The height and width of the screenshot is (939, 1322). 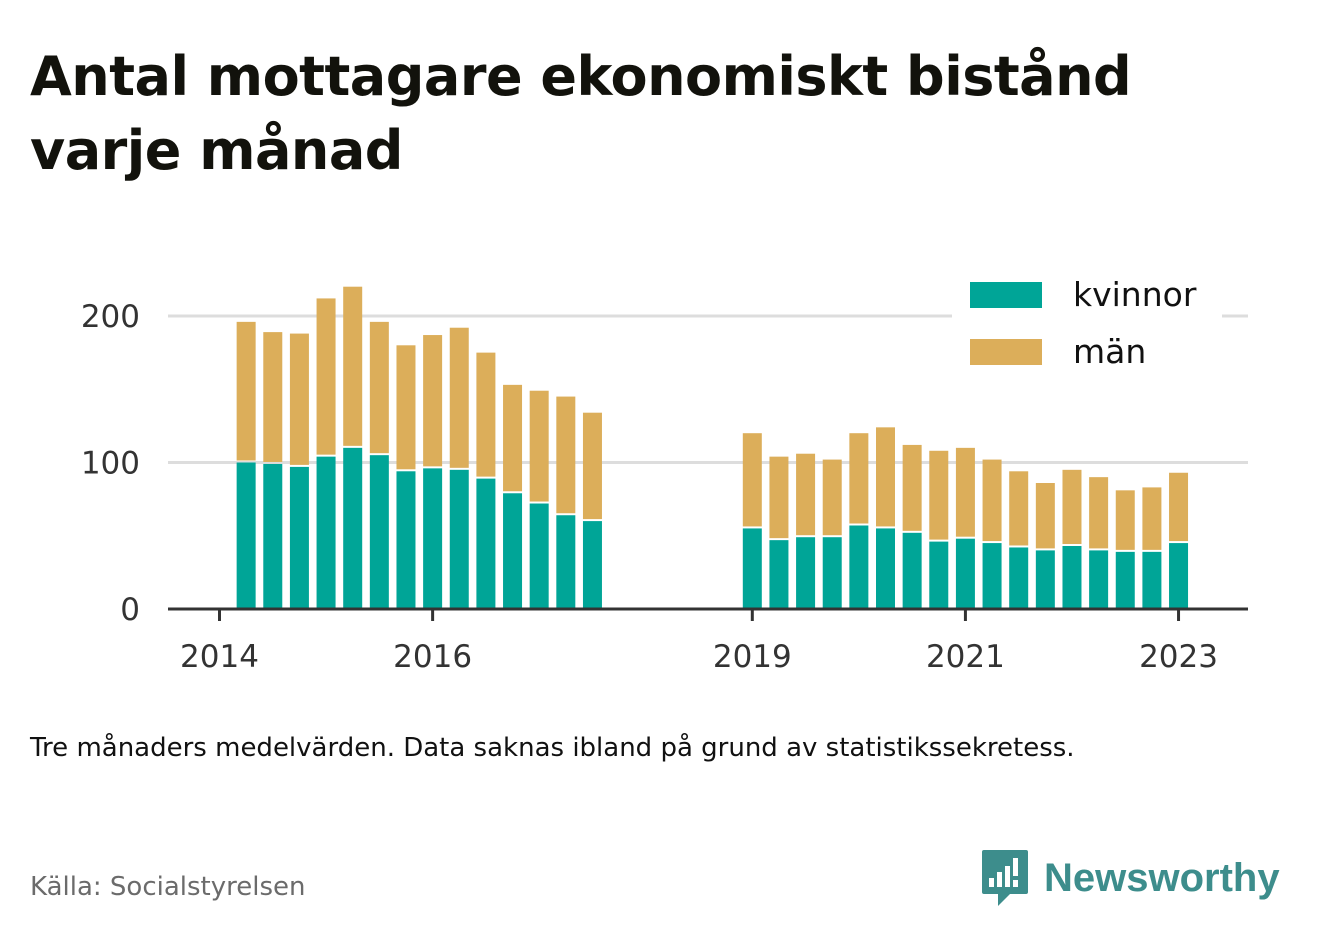 What do you see at coordinates (110, 317) in the screenshot?
I see `y-tick-label: 200` at bounding box center [110, 317].